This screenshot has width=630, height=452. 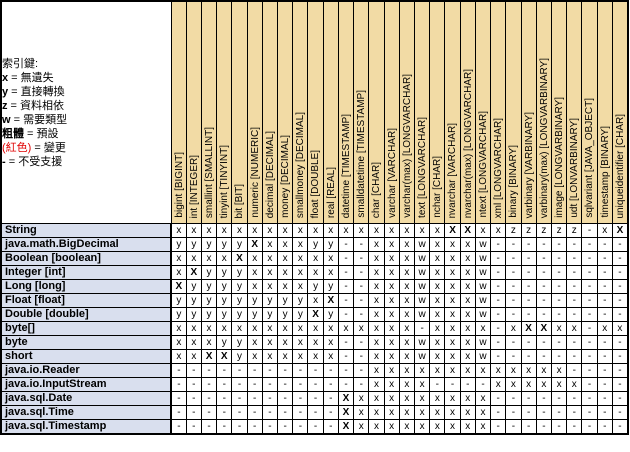 I want to click on column-header: bigint [BIGINT], so click(x=178, y=112).